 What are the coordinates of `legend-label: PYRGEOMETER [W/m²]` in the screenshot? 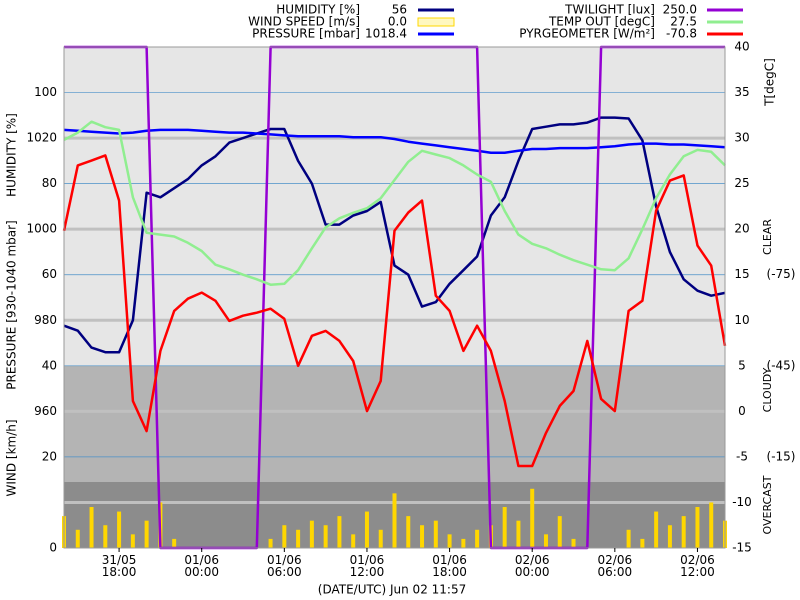 It's located at (587, 34).